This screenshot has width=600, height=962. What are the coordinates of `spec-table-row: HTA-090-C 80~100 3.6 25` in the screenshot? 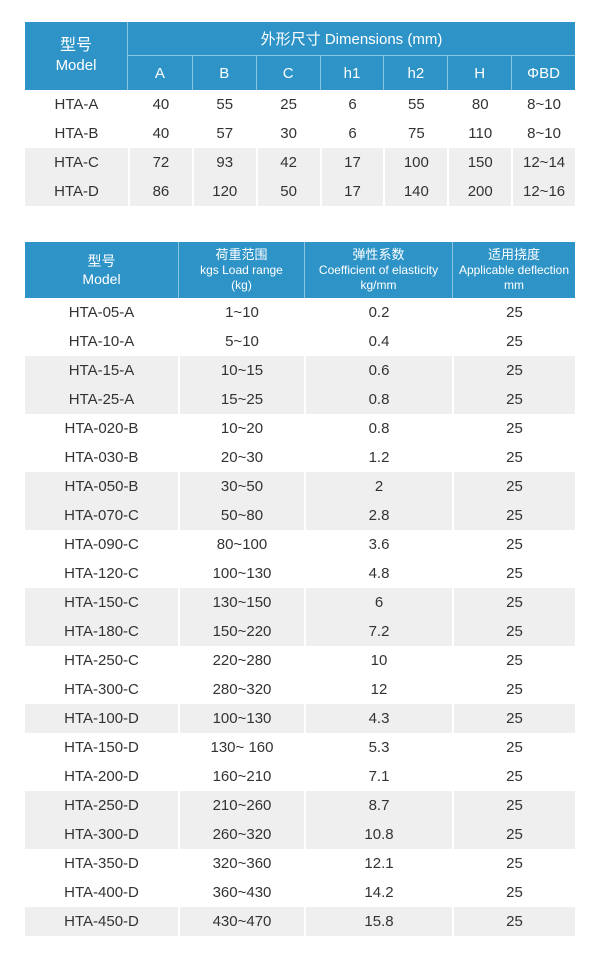 It's located at (300, 544).